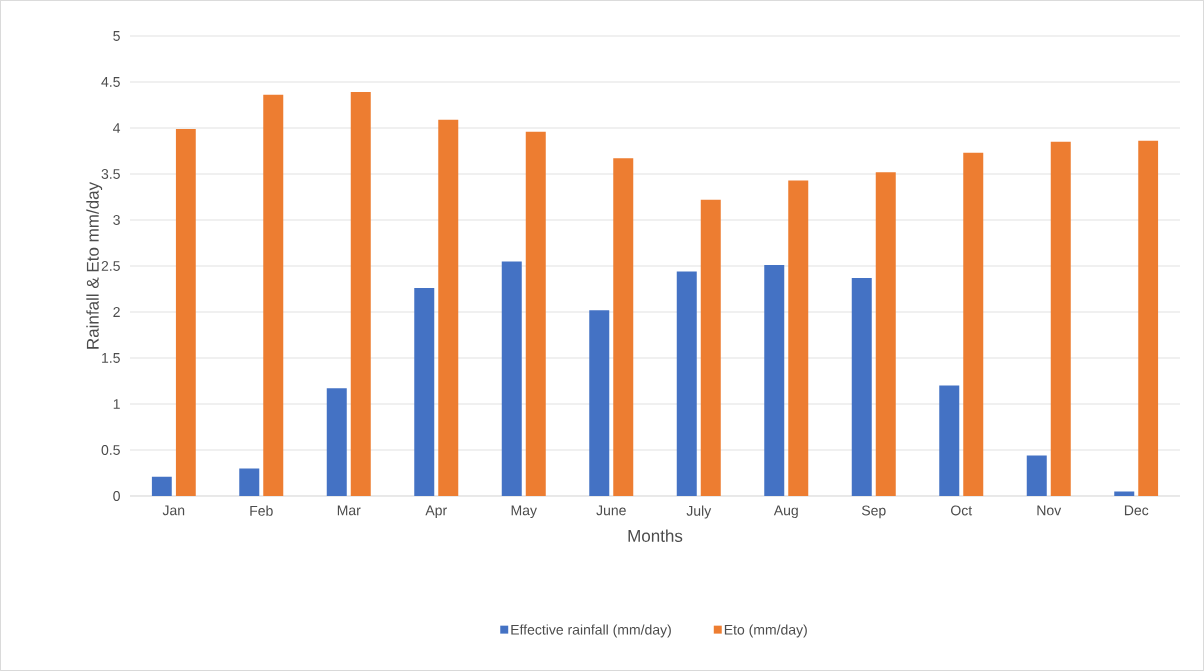 This screenshot has height=671, width=1204. I want to click on y-tick-label: 4.5, so click(110, 82).